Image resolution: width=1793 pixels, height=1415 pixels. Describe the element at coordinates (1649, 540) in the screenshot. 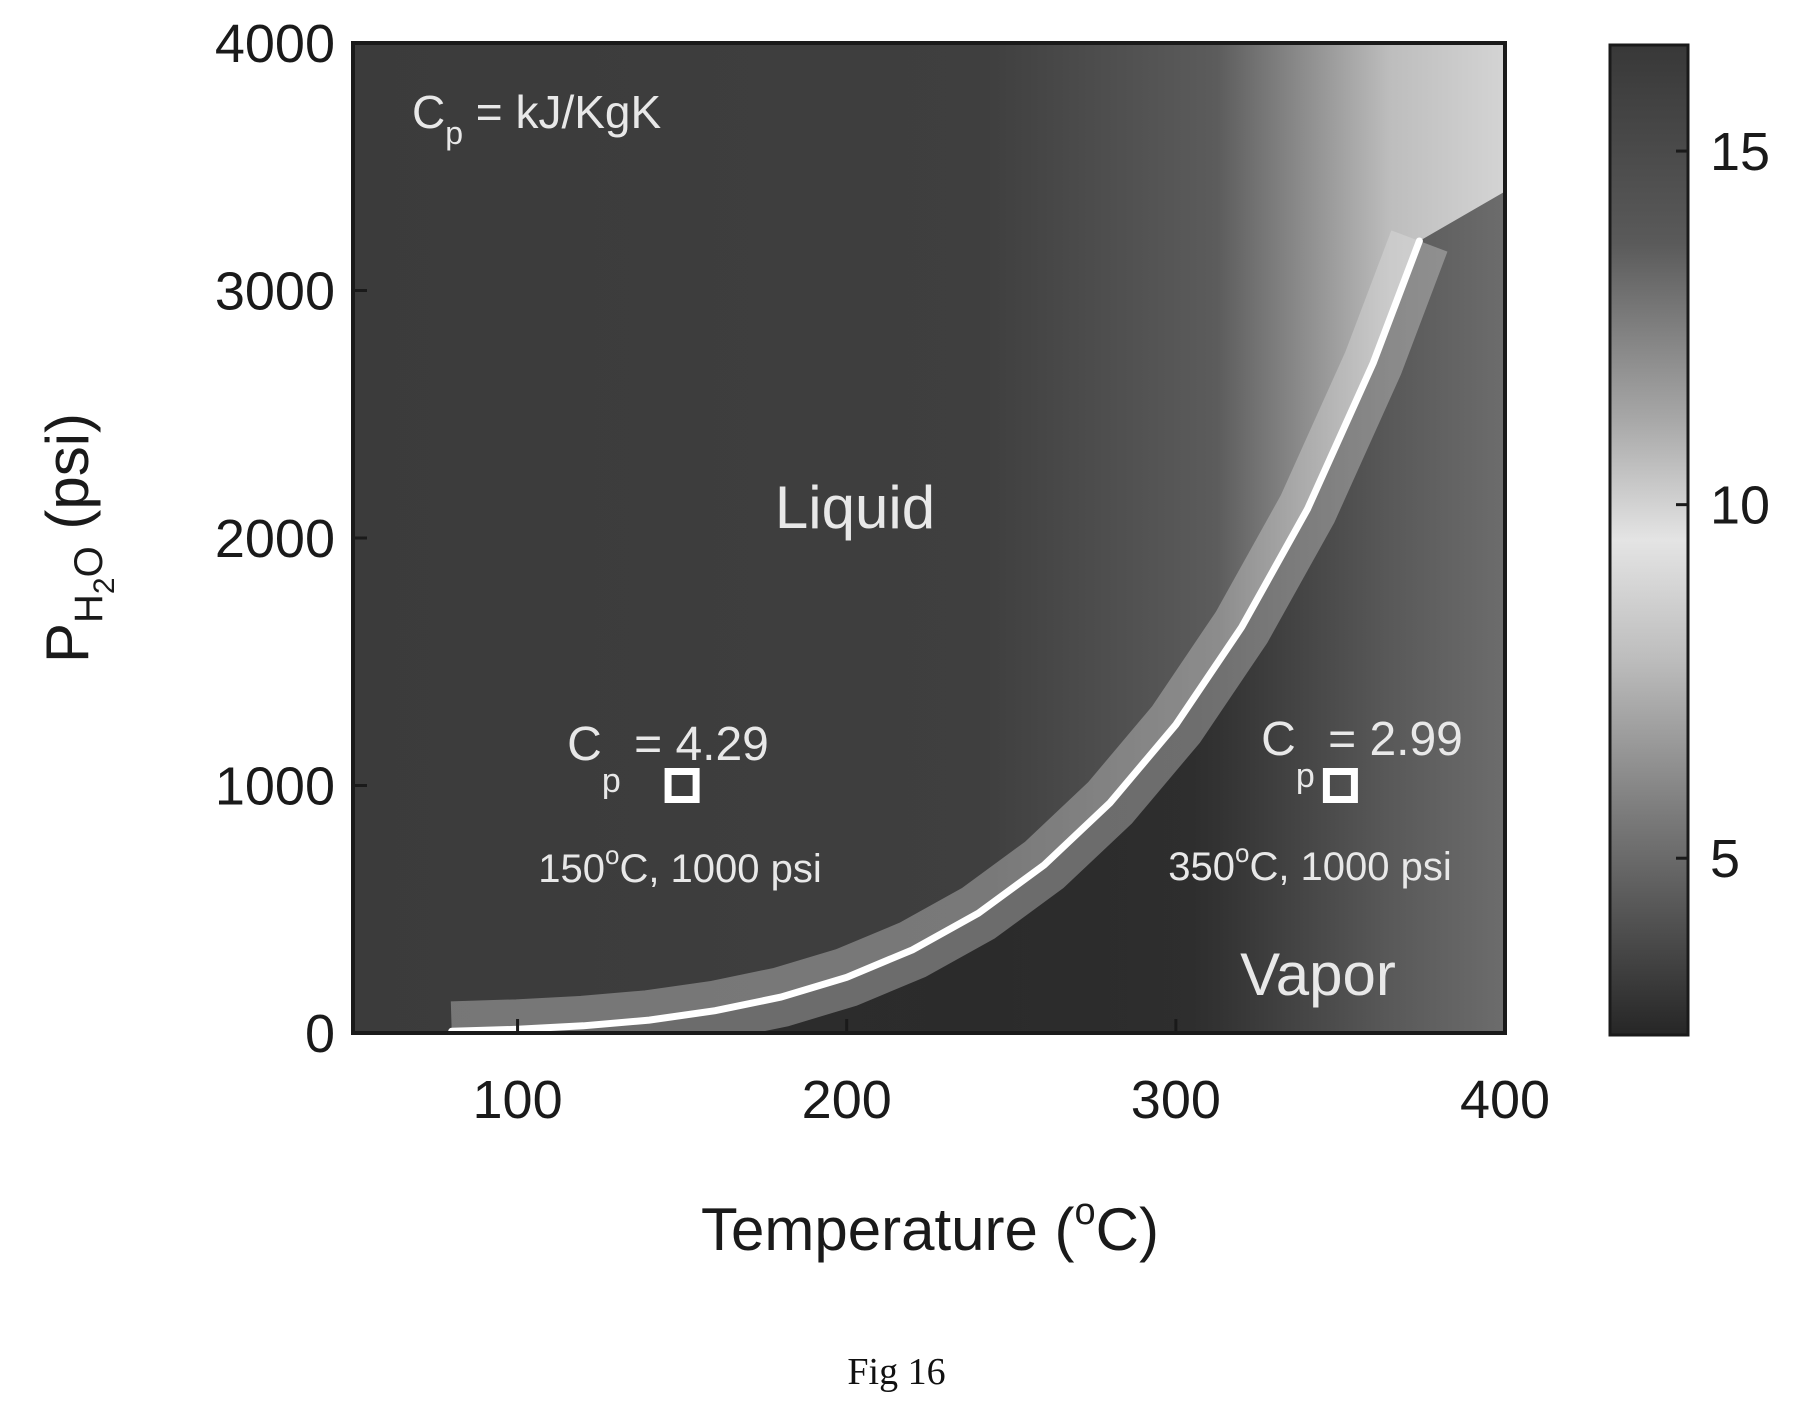

I see `colorbar-scale` at that location.